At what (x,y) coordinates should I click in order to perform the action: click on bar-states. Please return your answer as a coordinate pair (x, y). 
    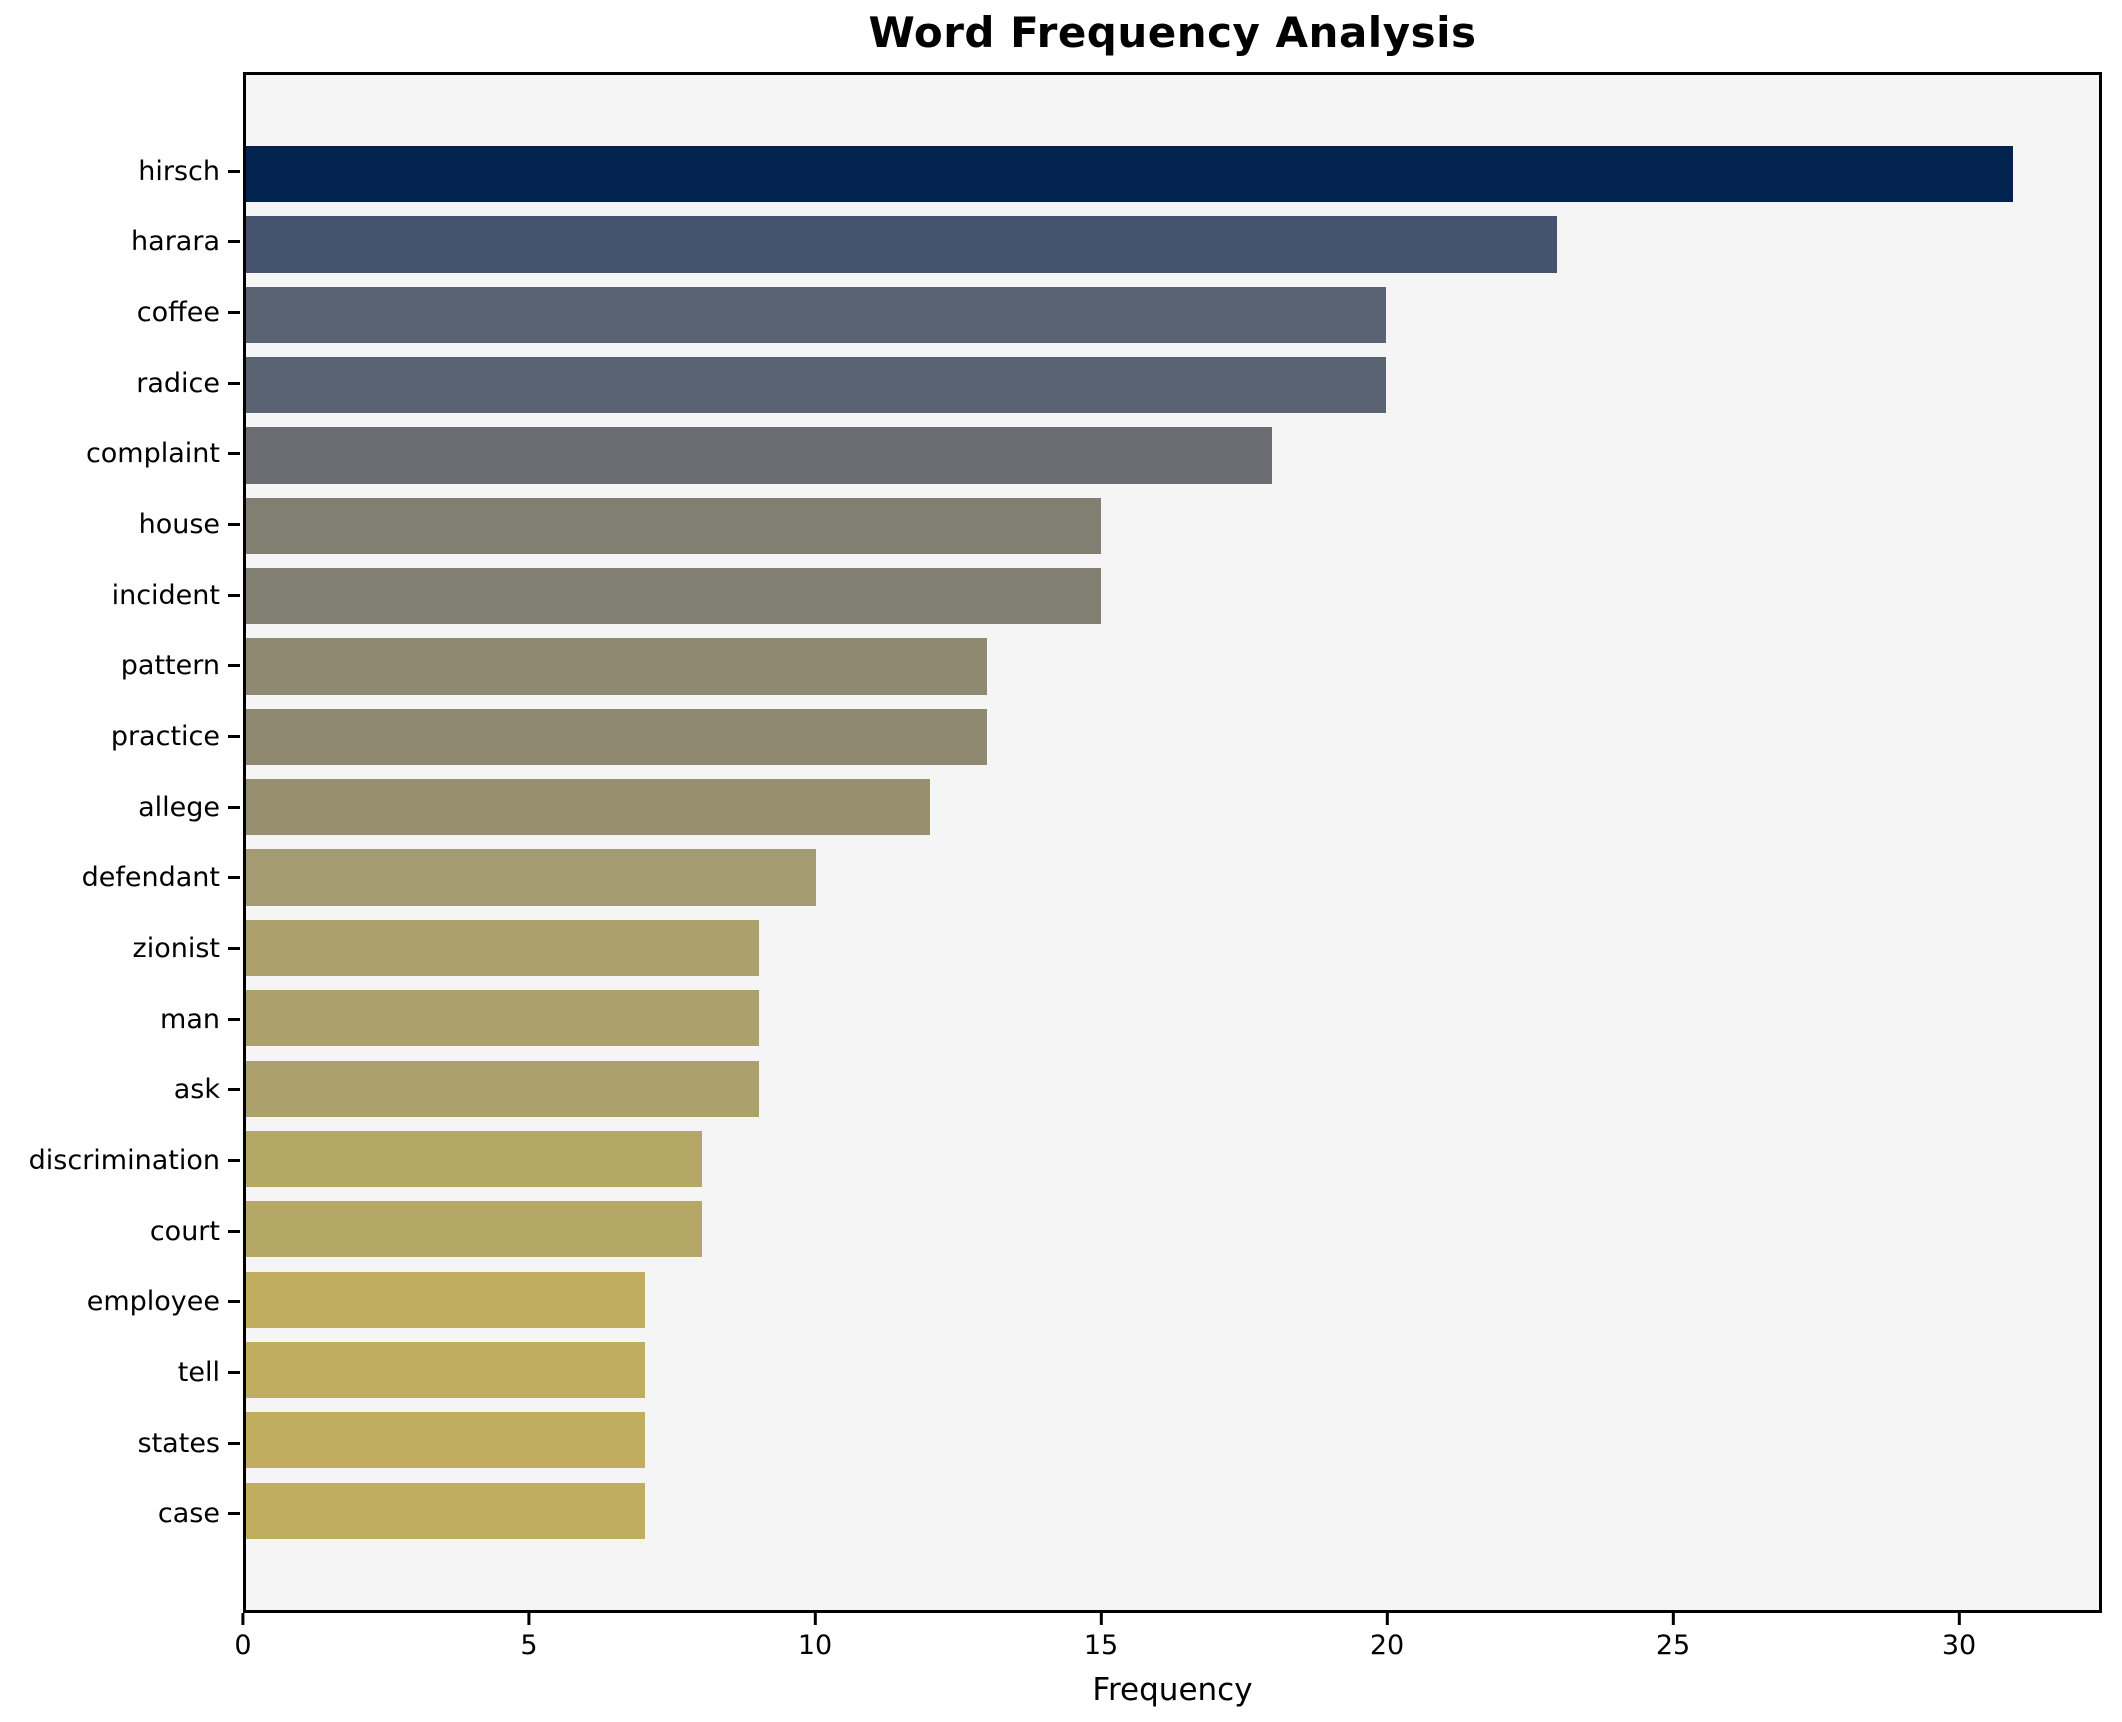
    Looking at the image, I should click on (446, 1440).